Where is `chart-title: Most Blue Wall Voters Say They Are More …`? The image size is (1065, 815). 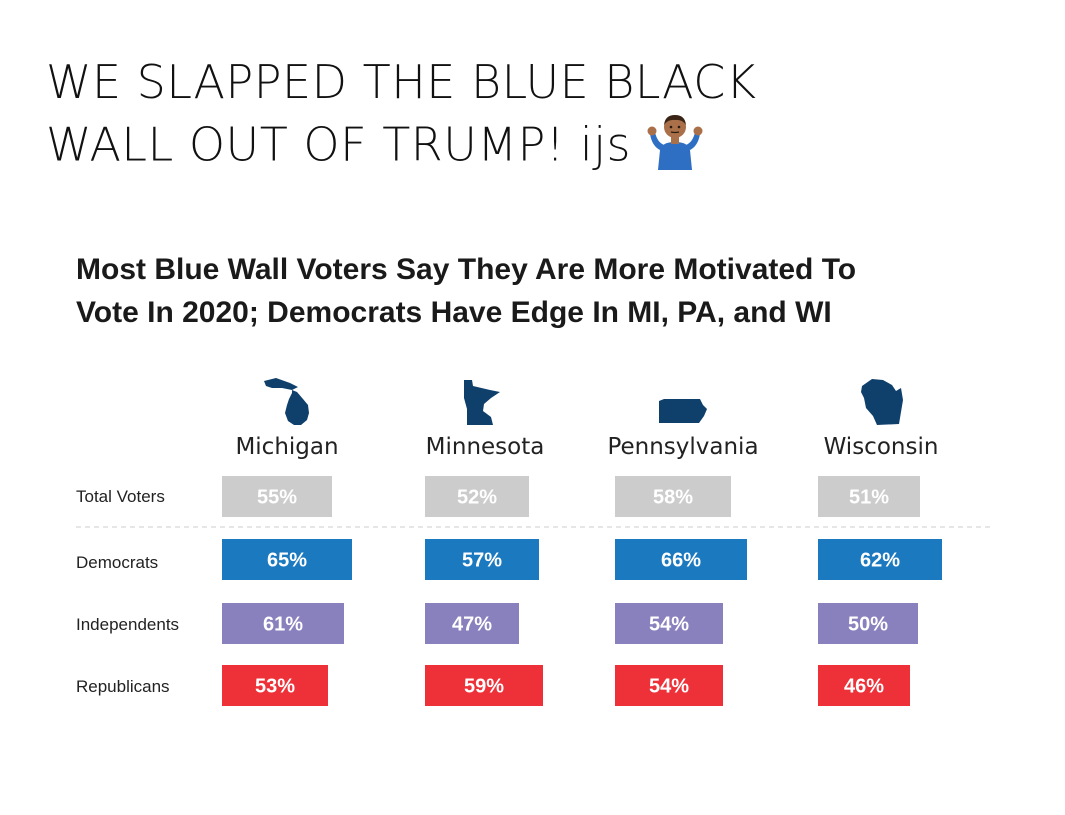 chart-title: Most Blue Wall Voters Say They Are More … is located at coordinates (556, 291).